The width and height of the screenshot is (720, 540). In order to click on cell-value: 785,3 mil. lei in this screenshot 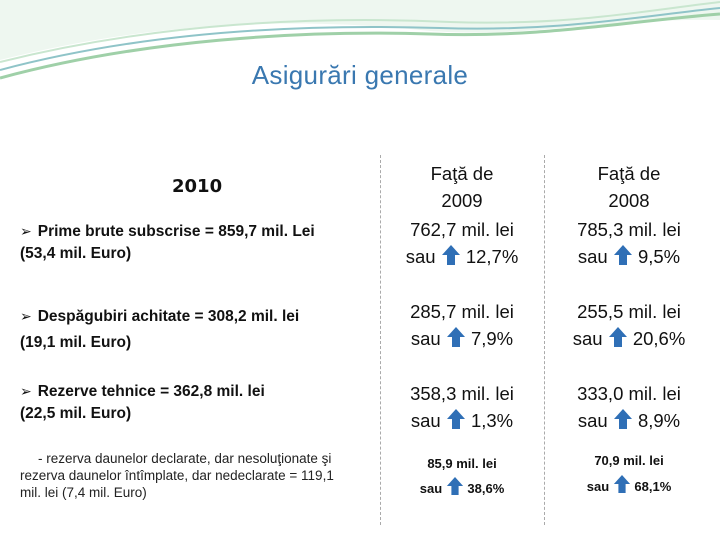, I will do `click(629, 229)`.